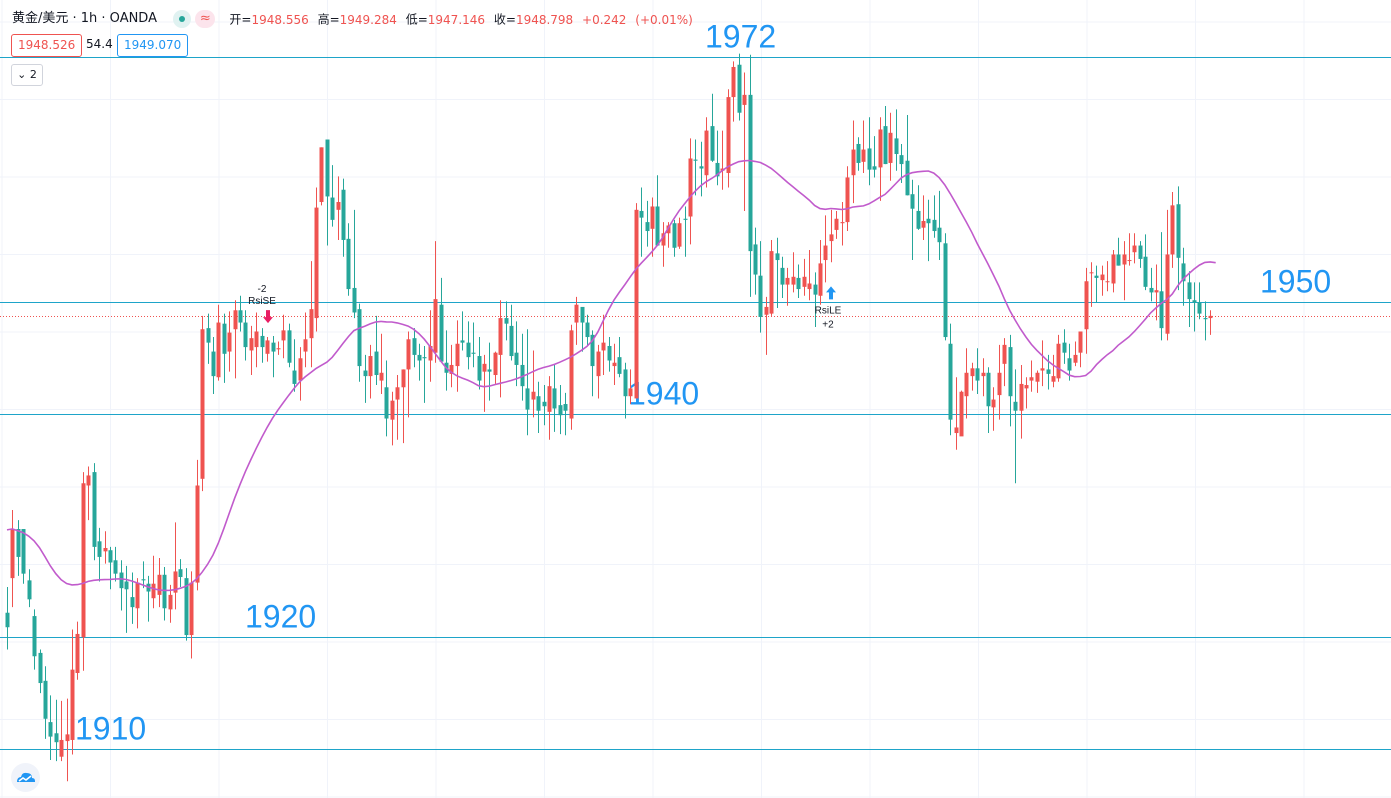 This screenshot has width=1391, height=798. What do you see at coordinates (153, 45) in the screenshot?
I see `buy-price-button: 1949.070` at bounding box center [153, 45].